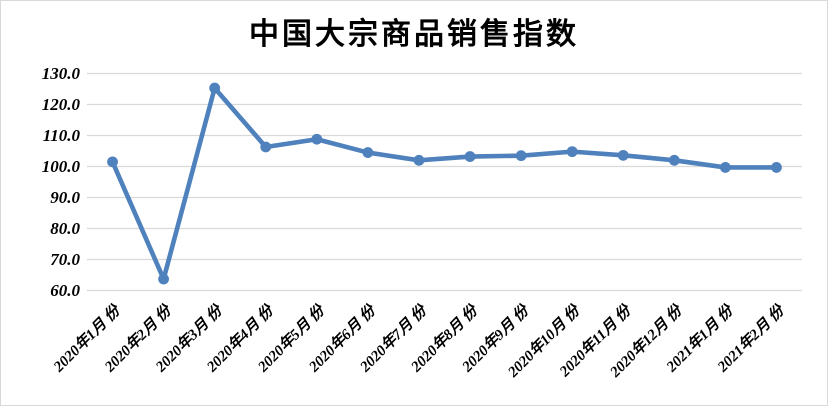 This screenshot has width=828, height=406. What do you see at coordinates (61, 104) in the screenshot?
I see `y-axis-tick-label: 120.0` at bounding box center [61, 104].